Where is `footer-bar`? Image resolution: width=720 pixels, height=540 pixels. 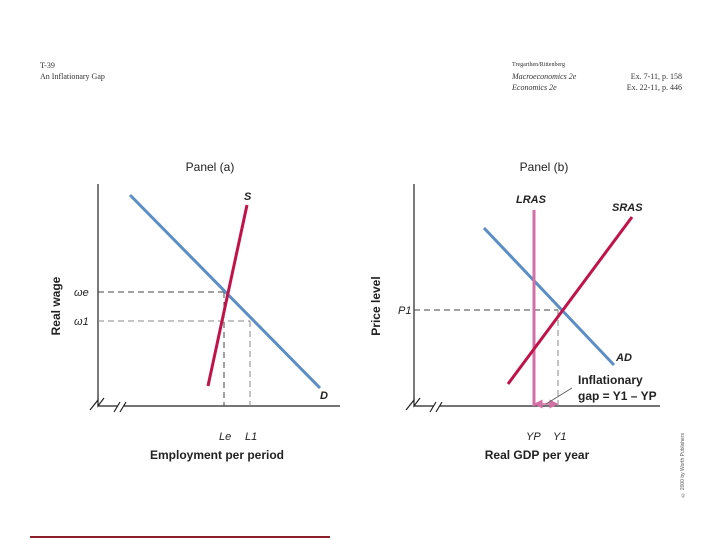
footer-bar is located at coordinates (180, 537).